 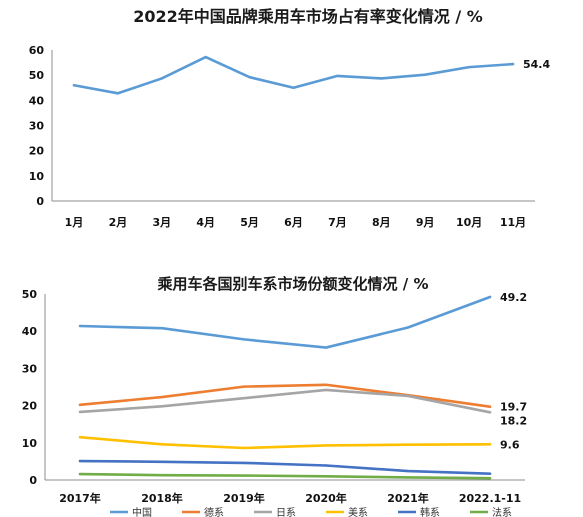 I want to click on legend-label-德系: 德系, so click(x=214, y=511).